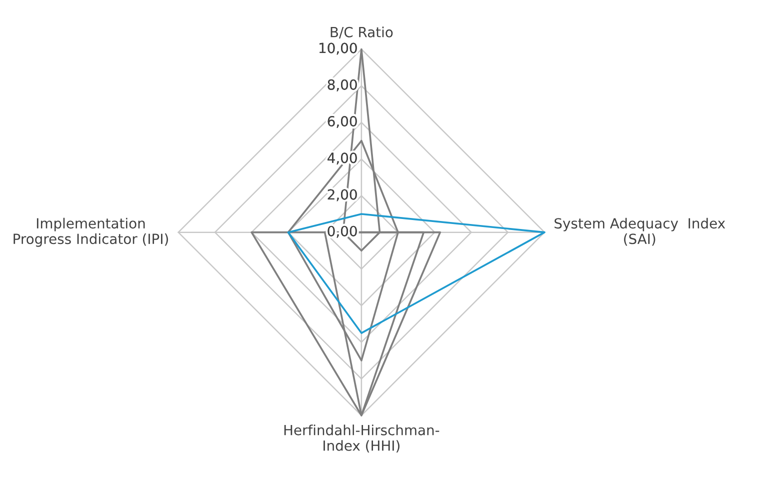  I want to click on spoke-label: Herfindahl-Hirschman- Index (HHI), so click(362, 438).